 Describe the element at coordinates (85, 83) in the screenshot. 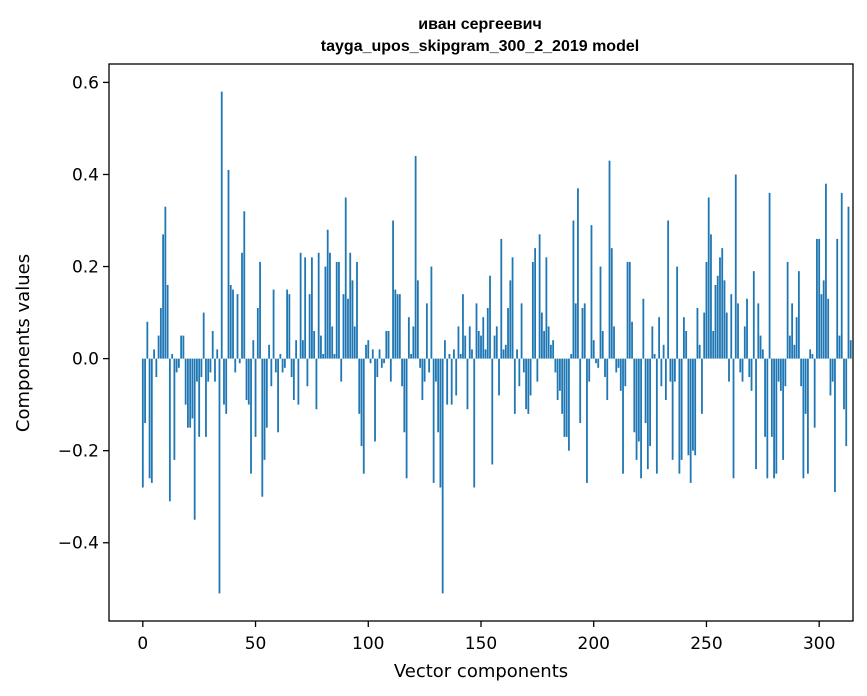

I see `y-tick-label-5: 0.6` at that location.